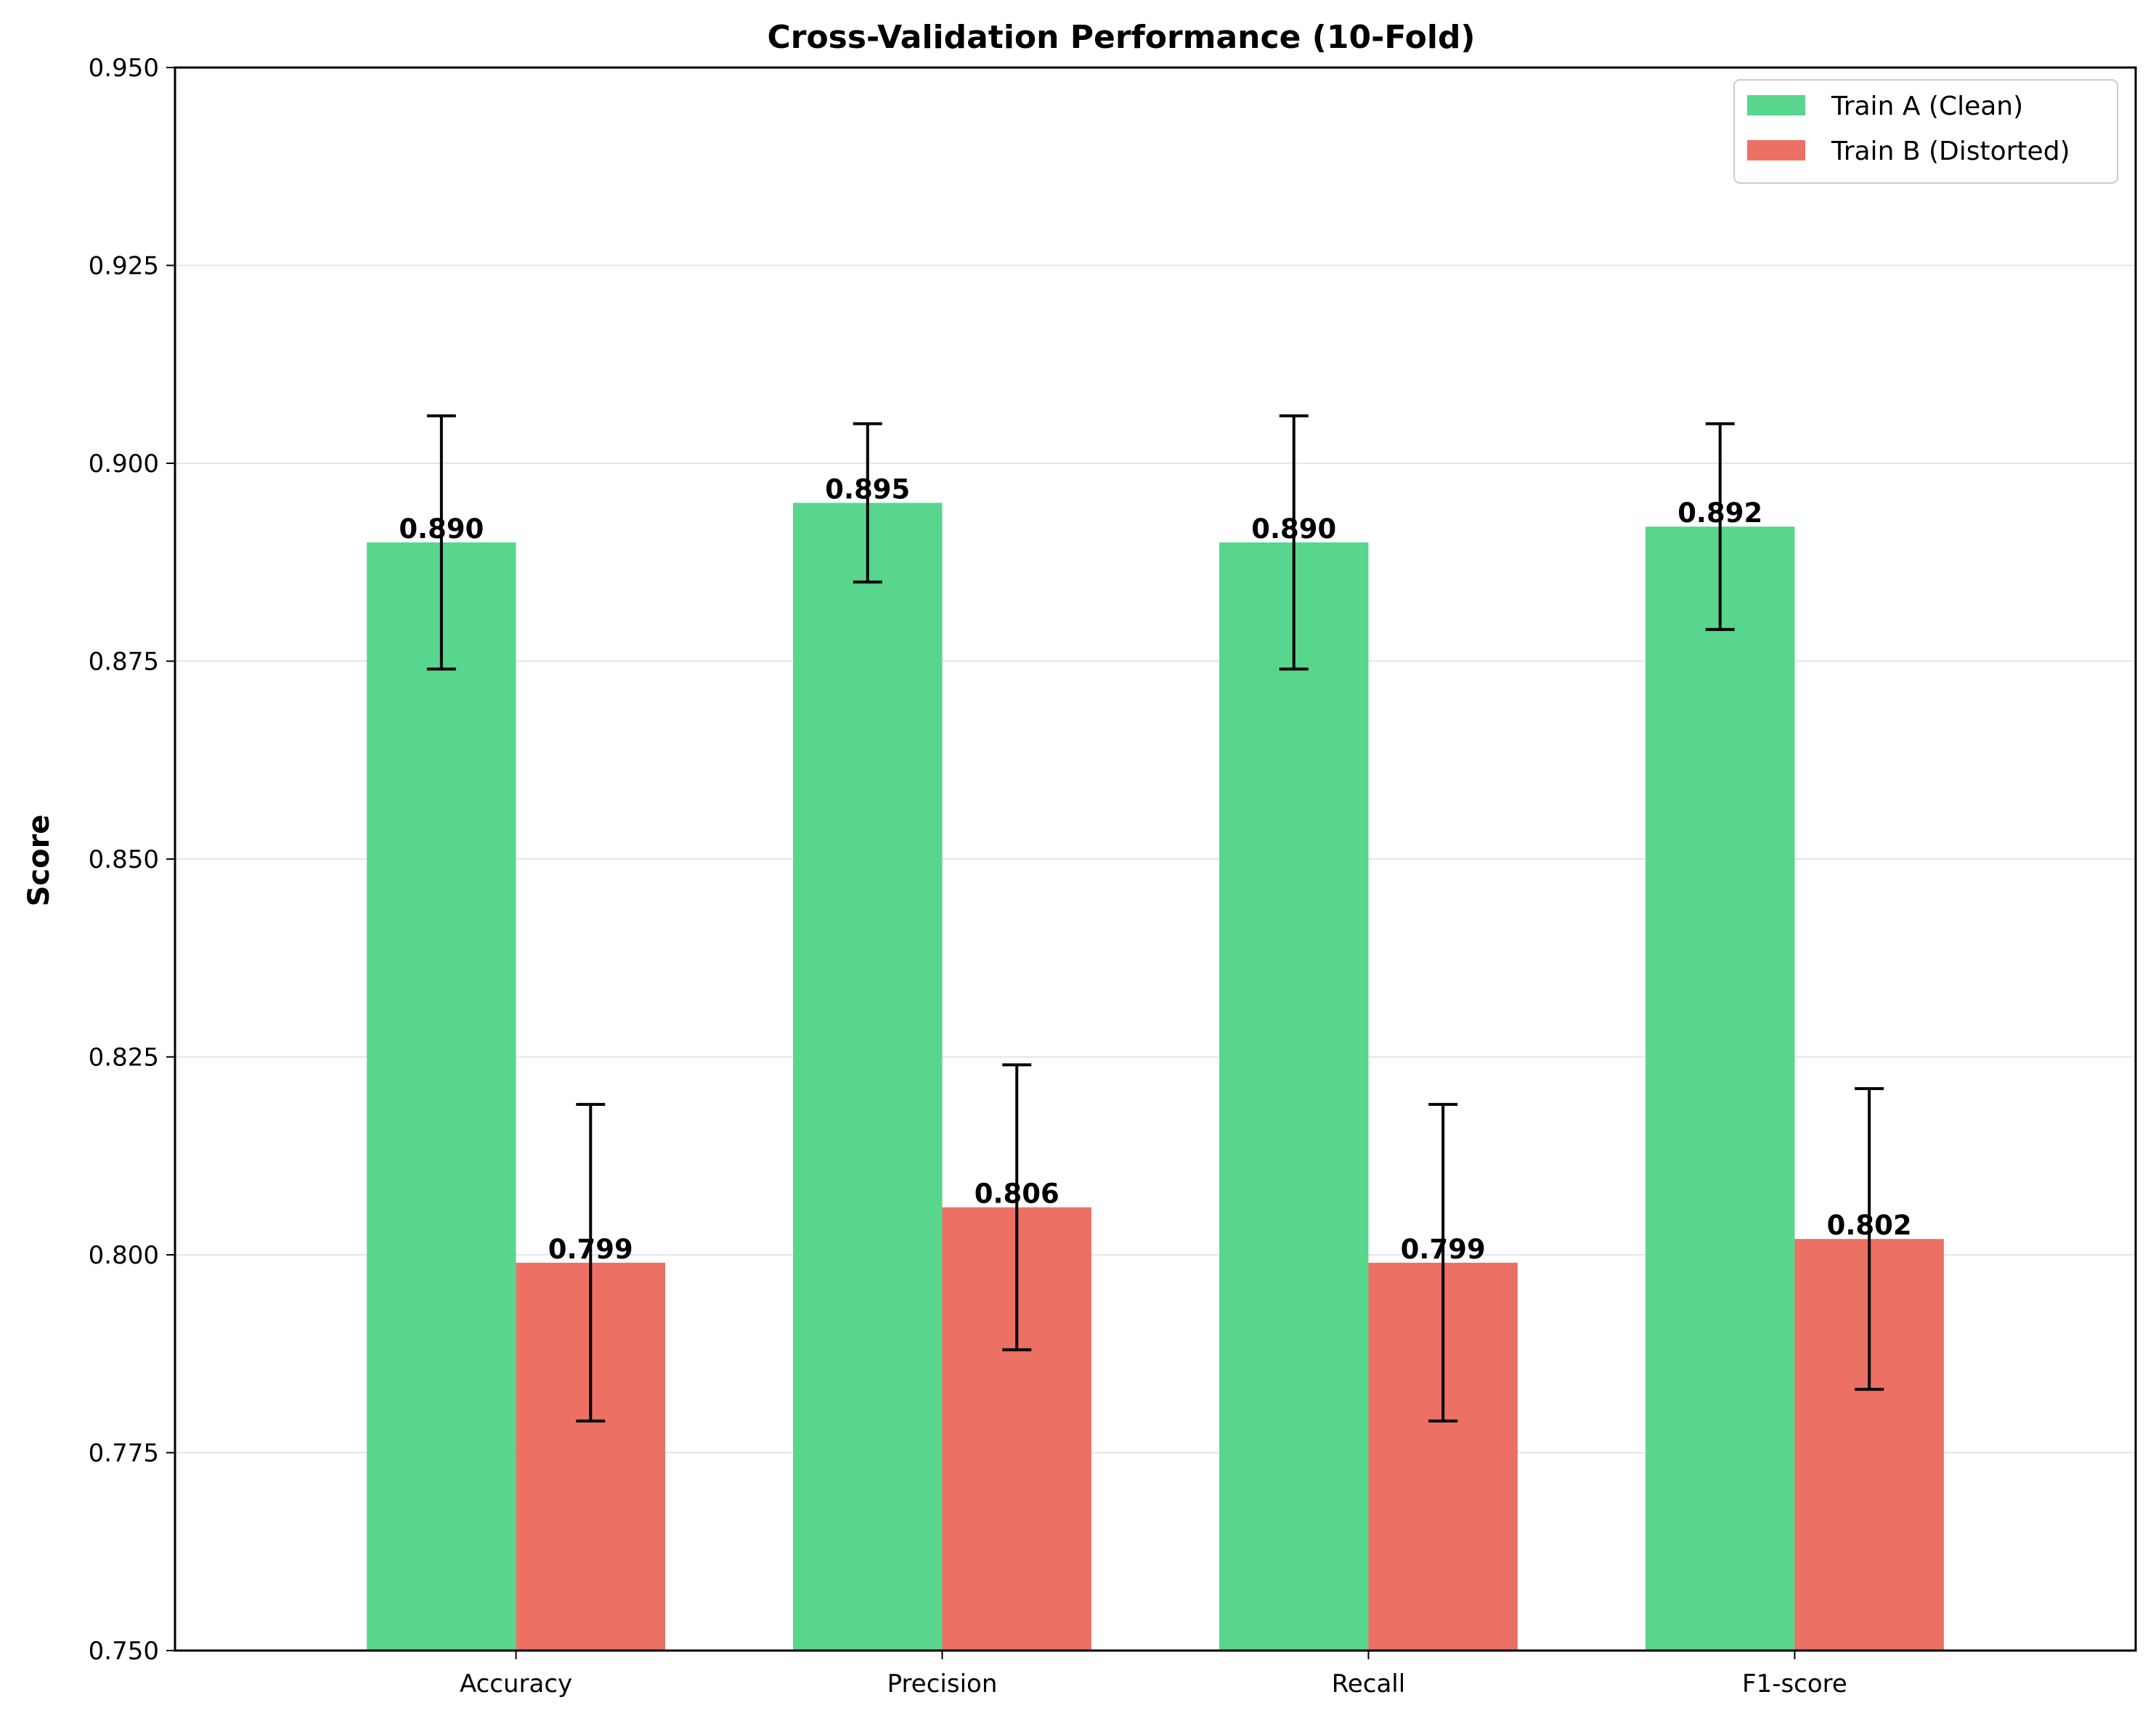 Image resolution: width=2156 pixels, height=1721 pixels. Describe the element at coordinates (124, 860) in the screenshot. I see `y-tick-label: 0.850` at that location.